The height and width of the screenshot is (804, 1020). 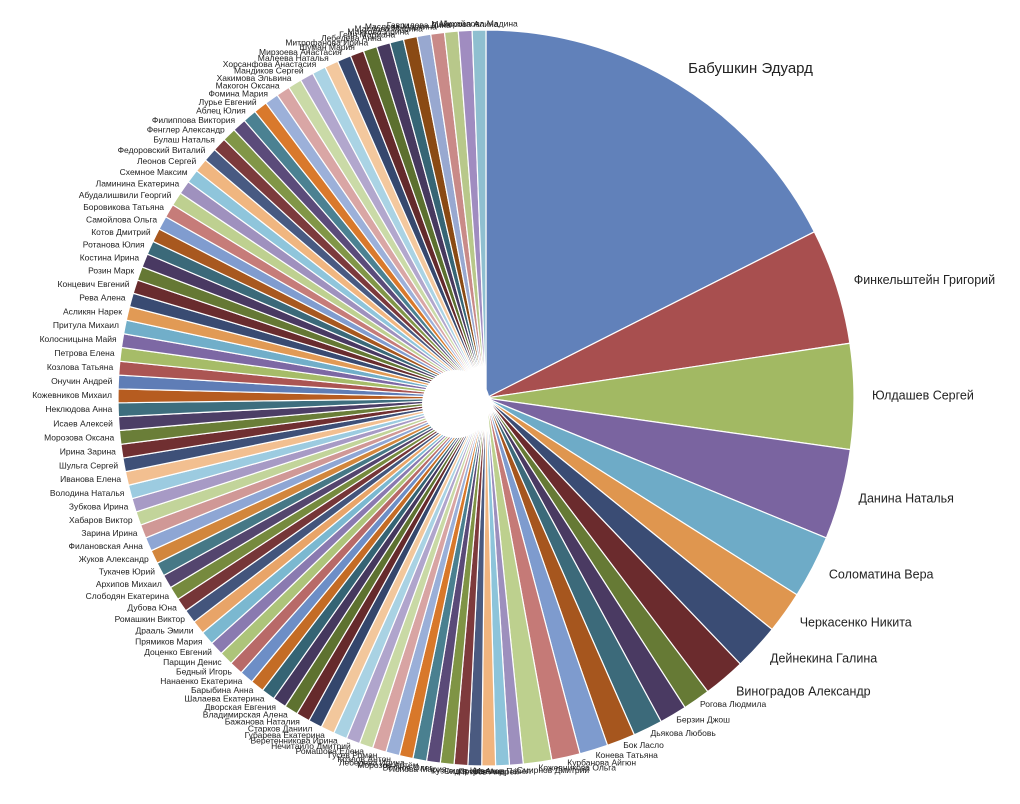 What do you see at coordinates (102, 298) in the screenshot?
I see `pie-slice-label: Рева Алена` at bounding box center [102, 298].